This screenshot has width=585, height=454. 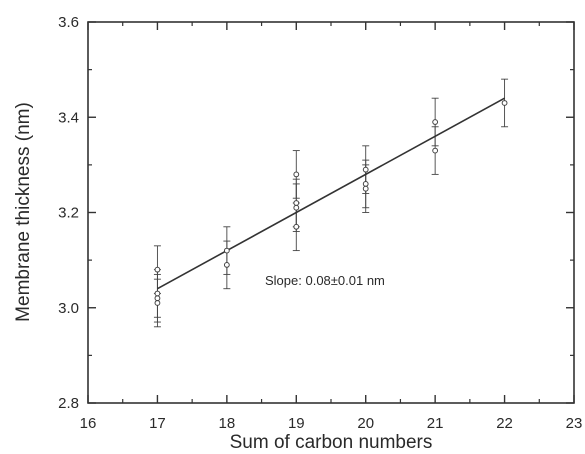 I want to click on y-axis-title: Membrane thickness (nm), so click(x=23, y=212).